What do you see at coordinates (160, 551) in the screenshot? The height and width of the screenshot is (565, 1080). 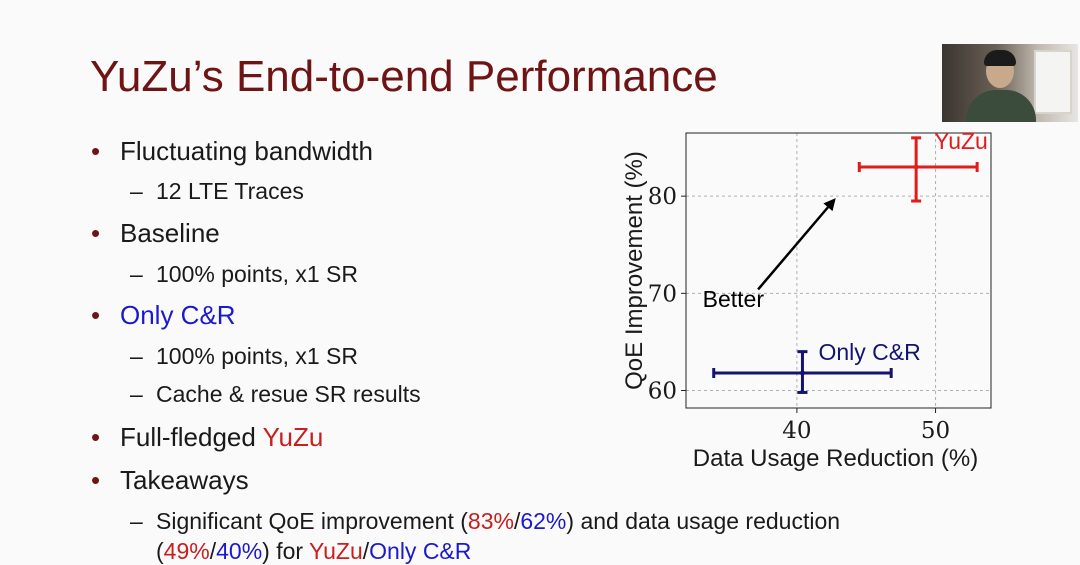 I see `takeaway-text: (` at bounding box center [160, 551].